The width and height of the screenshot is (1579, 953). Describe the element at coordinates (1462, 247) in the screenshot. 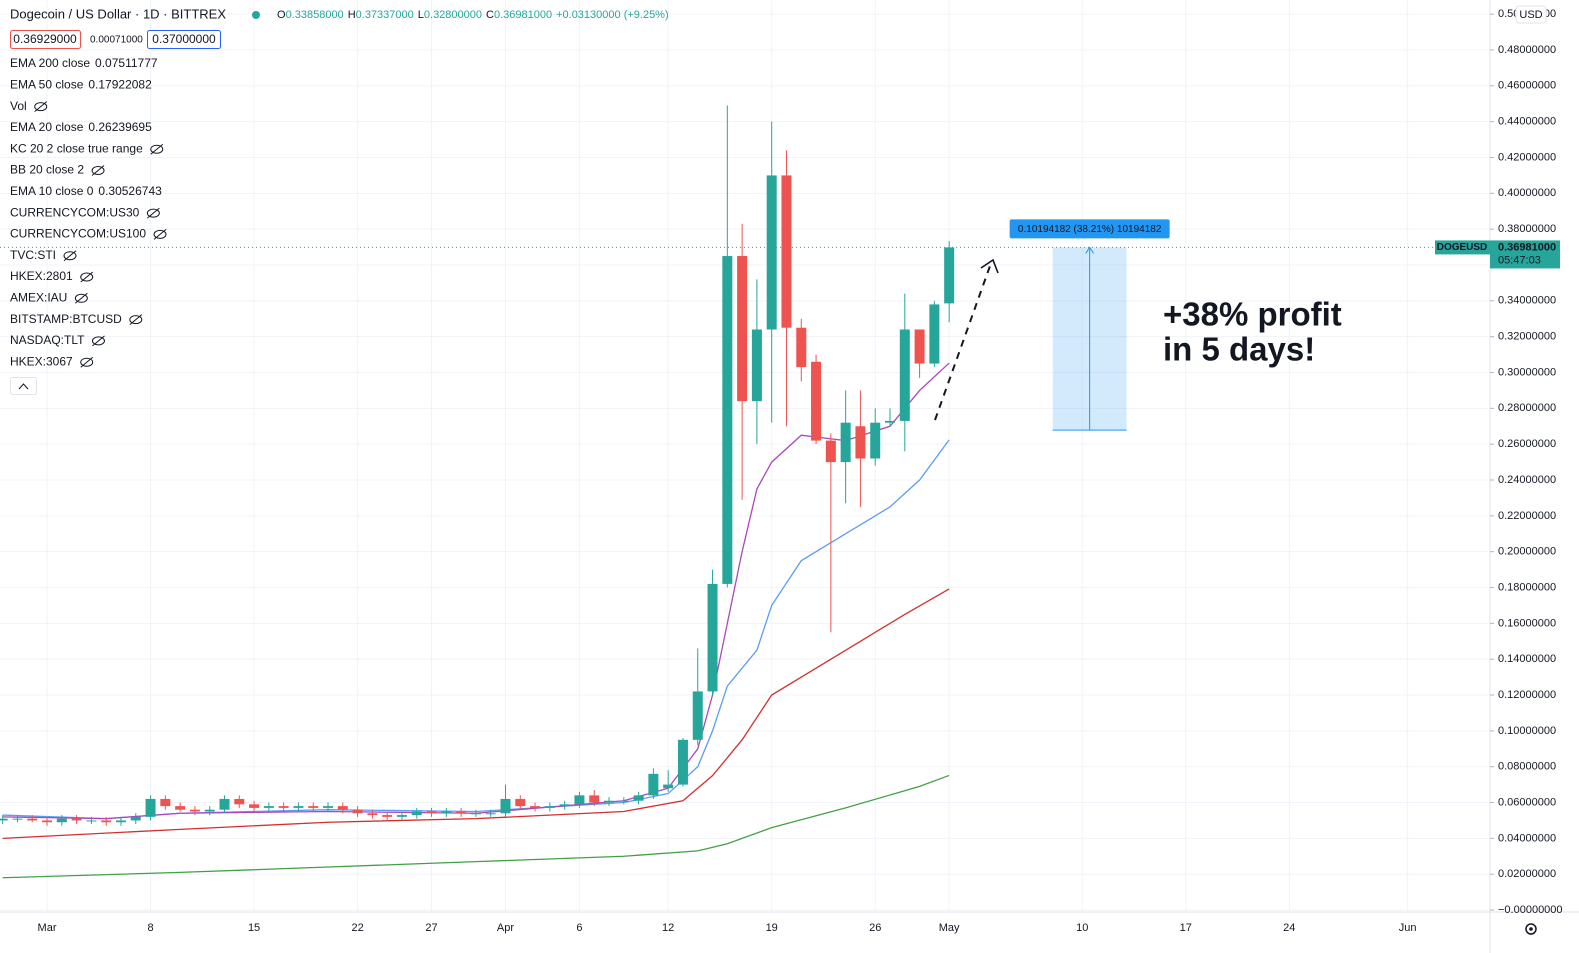

I see `symbol-tag-box` at that location.